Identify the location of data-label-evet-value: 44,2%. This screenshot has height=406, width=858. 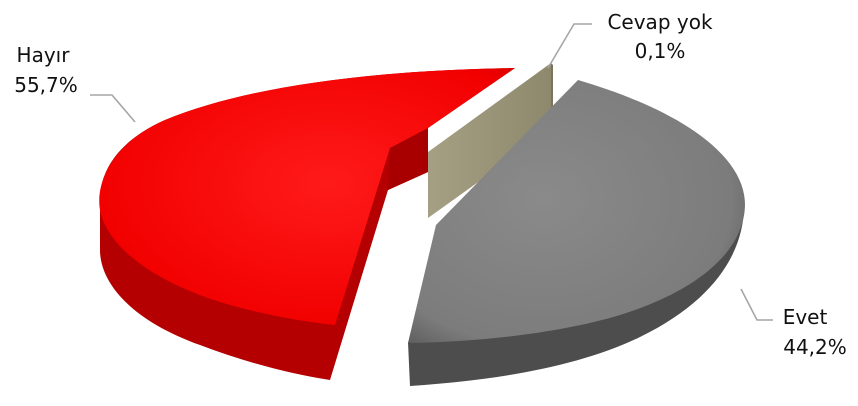
(815, 347).